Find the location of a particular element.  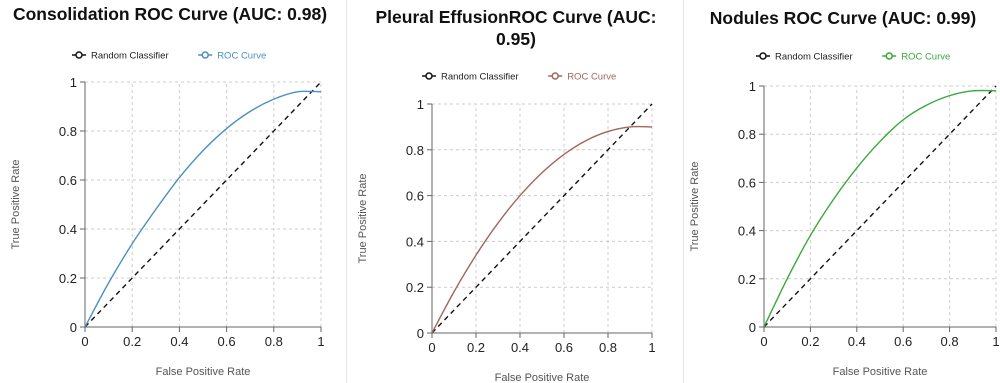

chart-title: Nodules ROC Curve (AUC: 0.99) is located at coordinates (843, 18).